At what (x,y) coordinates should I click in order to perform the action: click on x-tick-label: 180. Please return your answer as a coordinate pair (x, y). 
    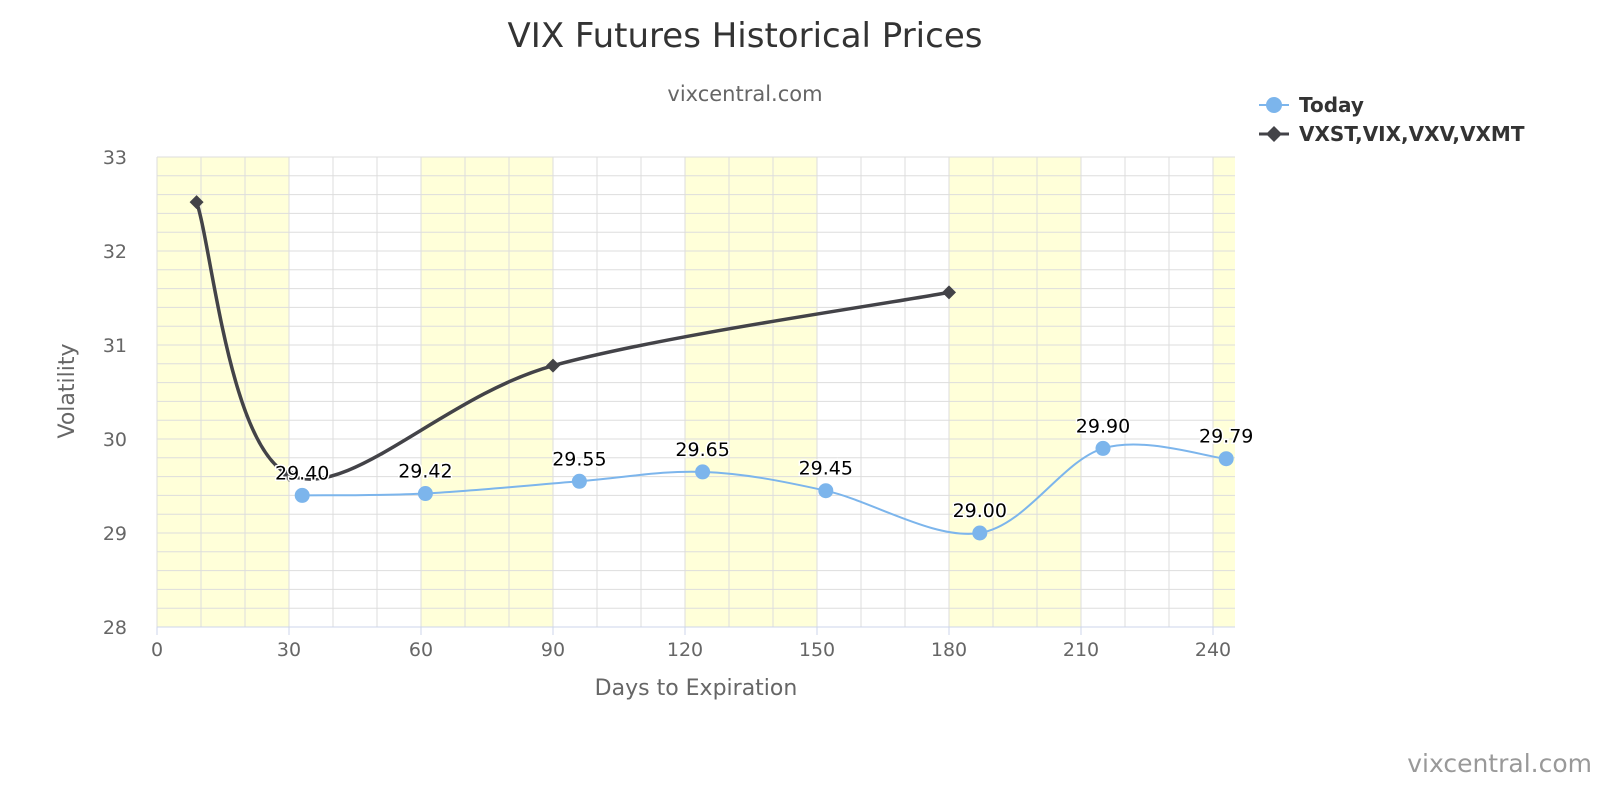
    Looking at the image, I should click on (949, 650).